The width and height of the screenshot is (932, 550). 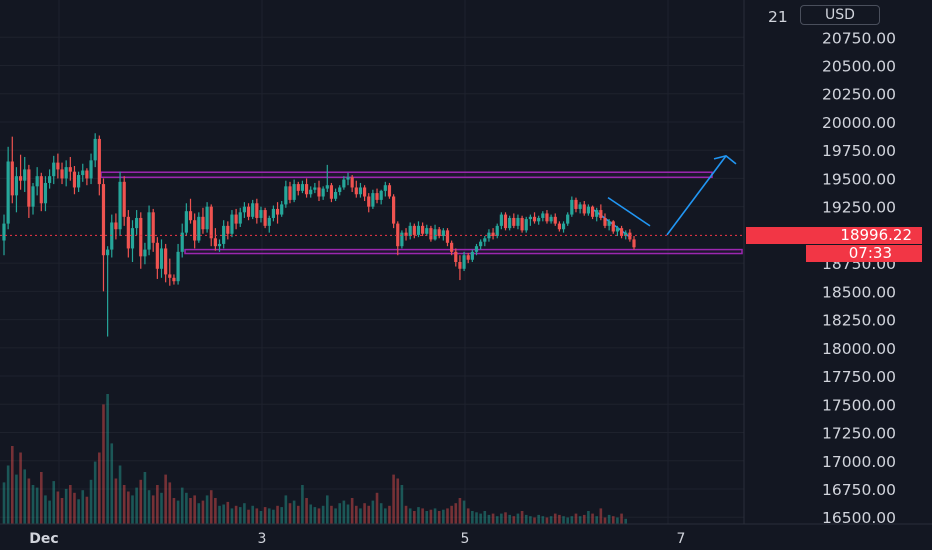 What do you see at coordinates (859, 377) in the screenshot?
I see `price-axis-tick-label: 17750.00` at bounding box center [859, 377].